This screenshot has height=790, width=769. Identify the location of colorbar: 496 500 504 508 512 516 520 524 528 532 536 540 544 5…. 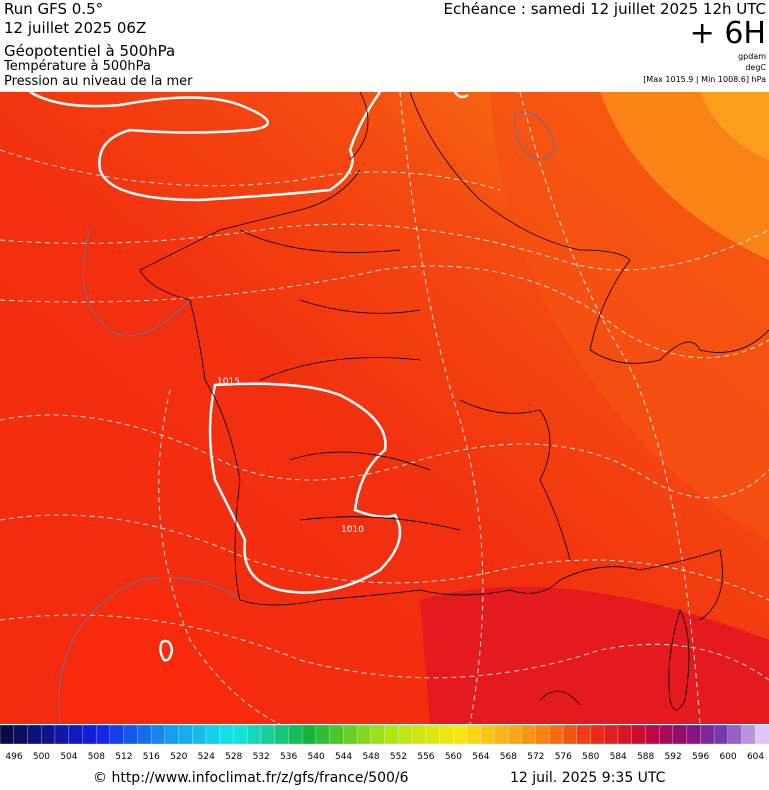
(384, 743).